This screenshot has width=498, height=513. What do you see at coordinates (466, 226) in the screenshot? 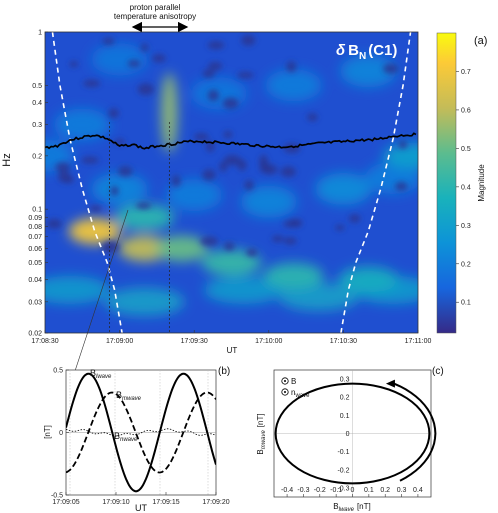
I see `colorbar-tick-label: 0.3` at bounding box center [466, 226].